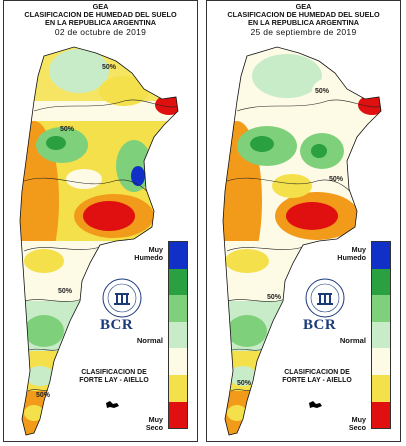  I want to click on map-date: 02 de octubre de 2019, so click(100, 32).